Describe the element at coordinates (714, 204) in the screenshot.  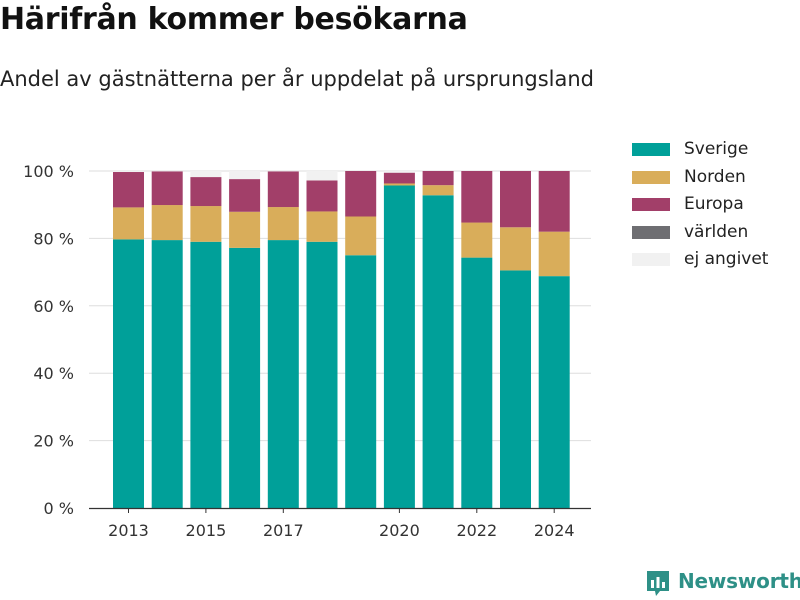
I see `legend-label-europa: Europa` at that location.